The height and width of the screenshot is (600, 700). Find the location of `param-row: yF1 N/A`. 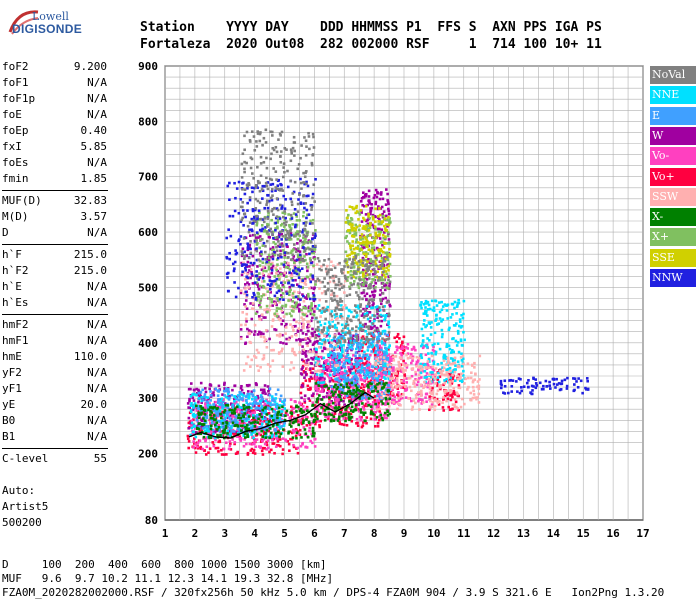

param-row: yF1 N/A is located at coordinates (54, 390).